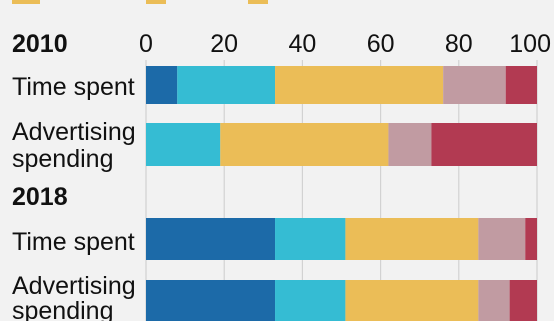 The width and height of the screenshot is (554, 321). I want to click on tick-label-40: 40, so click(302, 44).